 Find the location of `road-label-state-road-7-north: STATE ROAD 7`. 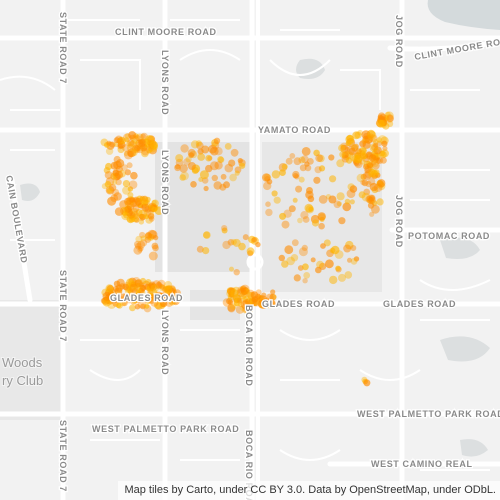

road-label-state-road-7-north: STATE ROAD 7 is located at coordinates (63, 48).